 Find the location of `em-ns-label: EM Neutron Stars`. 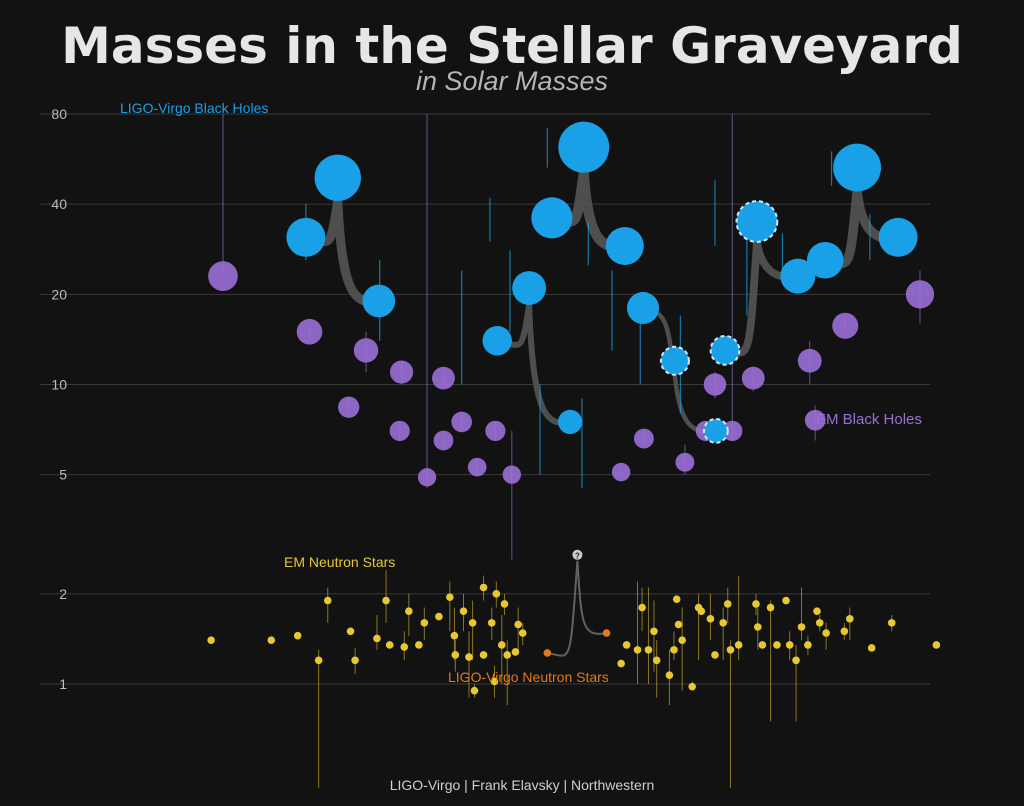

em-ns-label: EM Neutron Stars is located at coordinates (339, 562).